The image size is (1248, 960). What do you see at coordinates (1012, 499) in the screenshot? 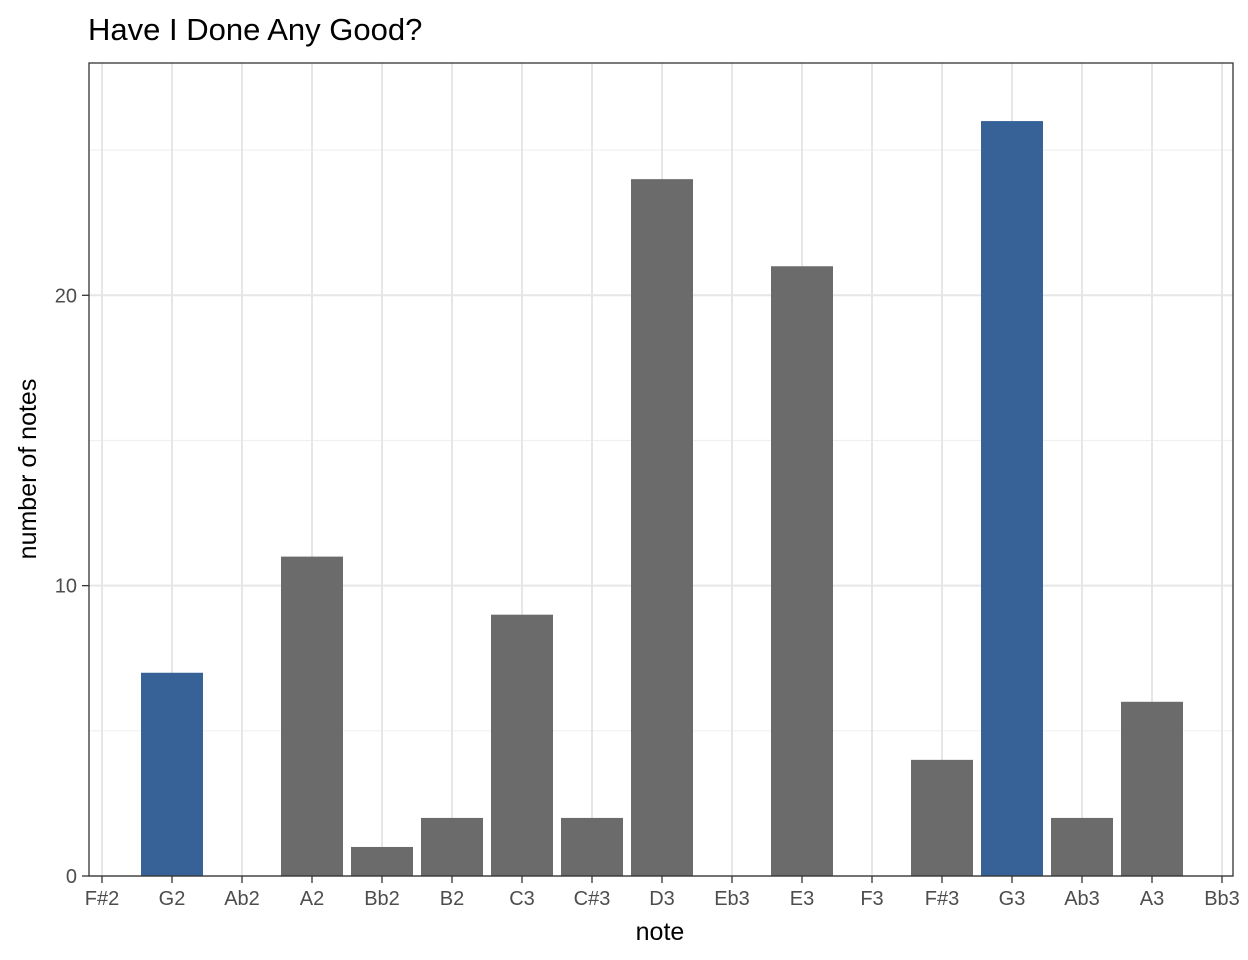
I see `bar-g3` at bounding box center [1012, 499].